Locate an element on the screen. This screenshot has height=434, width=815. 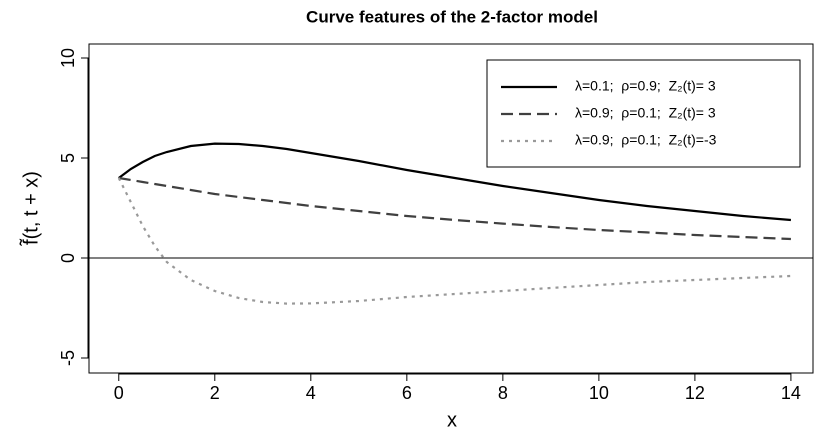
x-tick-label: 12 is located at coordinates (695, 393).